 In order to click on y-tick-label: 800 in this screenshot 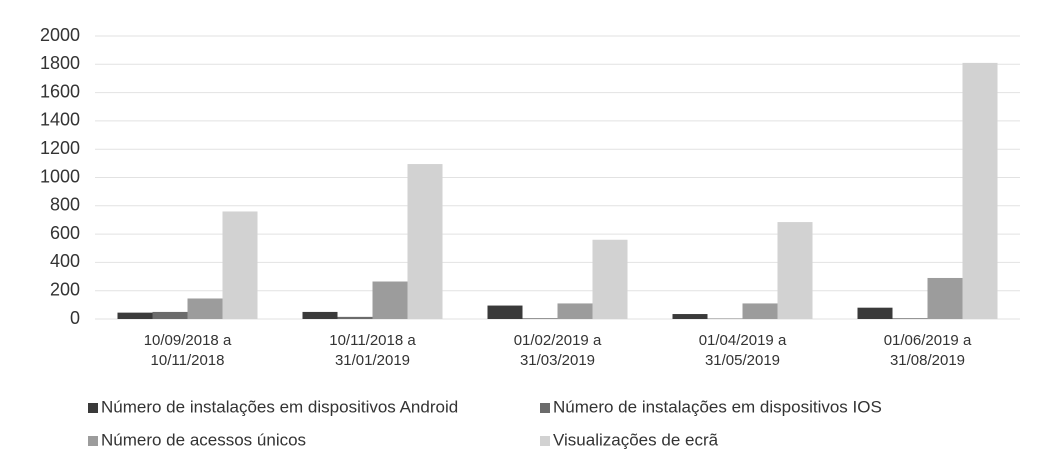, I will do `click(65, 205)`.